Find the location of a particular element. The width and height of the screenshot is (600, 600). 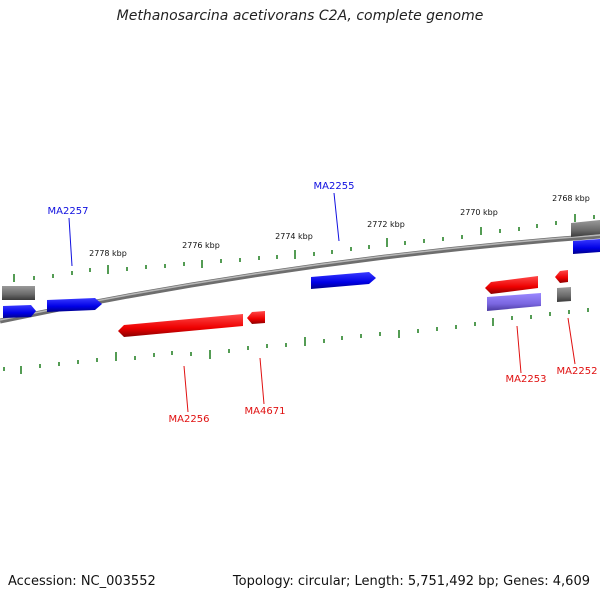

reverse-gene-labels: MA2256 MA4671 MA2253 MA2252 is located at coordinates (383, 395).